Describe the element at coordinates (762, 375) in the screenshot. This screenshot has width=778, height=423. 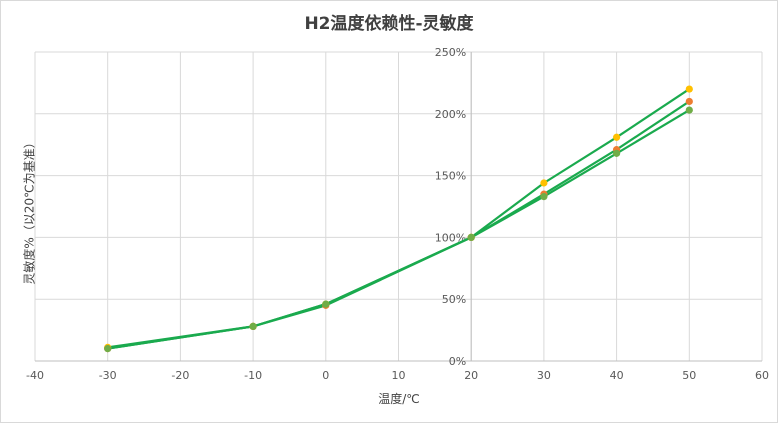
I see `x-tick-label: 60` at that location.